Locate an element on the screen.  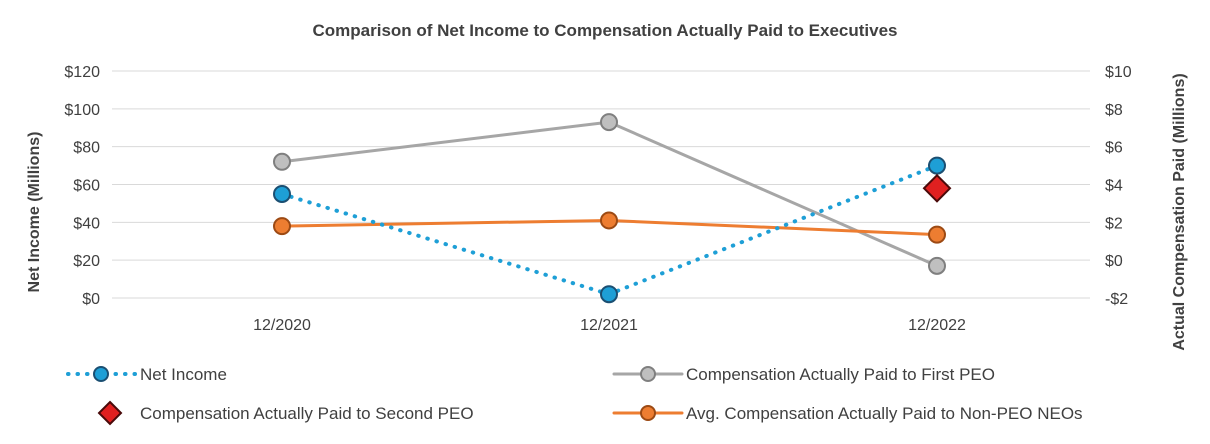
left-tick-label: $120 is located at coordinates (82, 72).